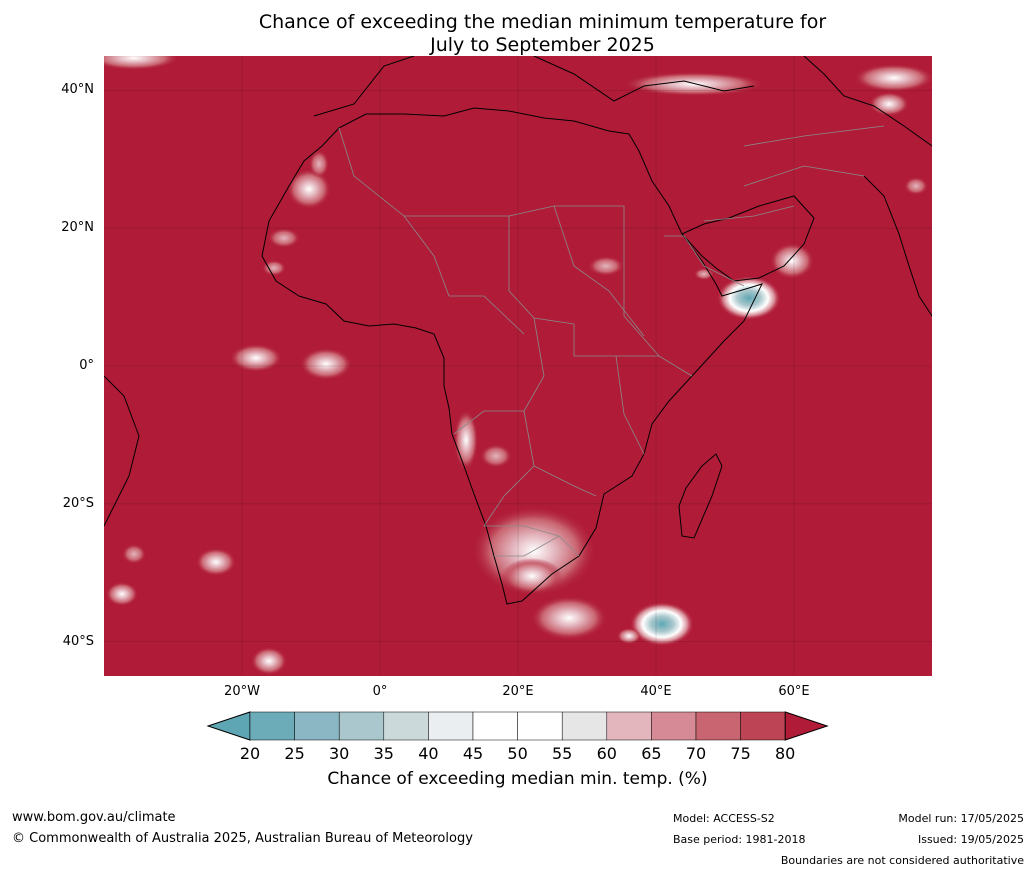 The height and width of the screenshot is (873, 1035). What do you see at coordinates (284, 238) in the screenshot?
I see `patch-mauritania` at bounding box center [284, 238].